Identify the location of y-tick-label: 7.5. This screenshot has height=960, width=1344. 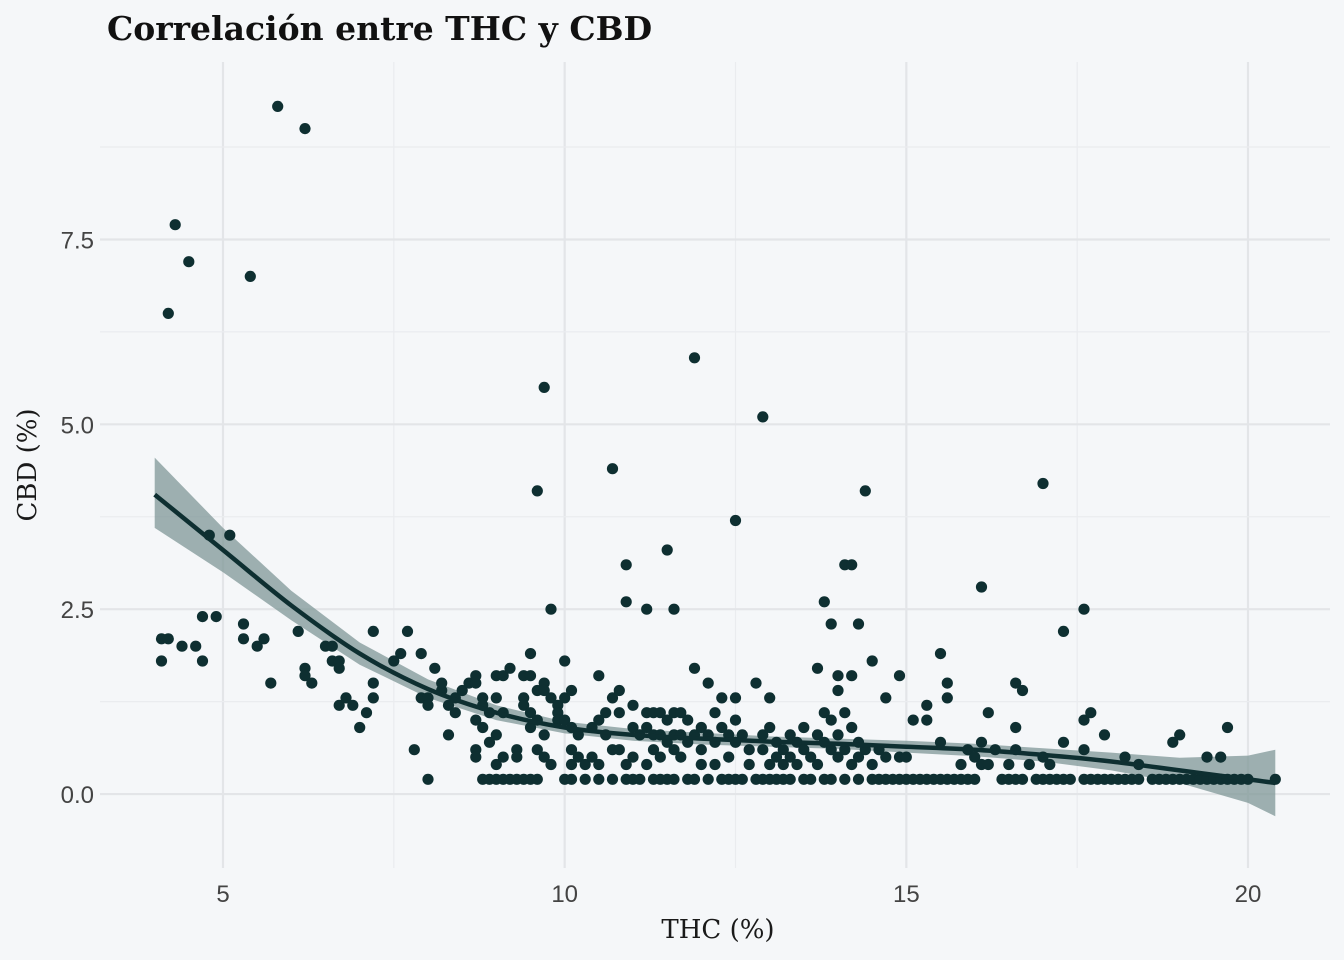
(77, 240).